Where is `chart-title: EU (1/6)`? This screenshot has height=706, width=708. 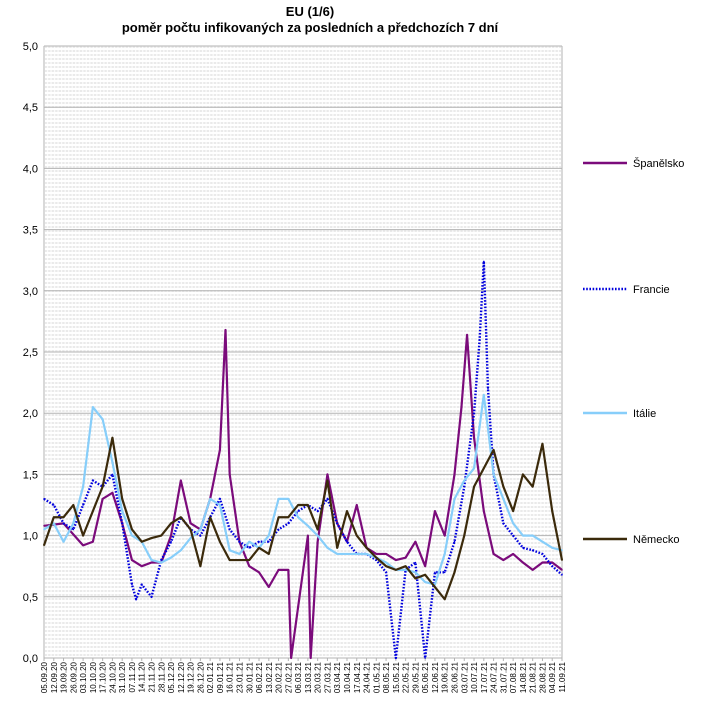 chart-title: EU (1/6) is located at coordinates (310, 11).